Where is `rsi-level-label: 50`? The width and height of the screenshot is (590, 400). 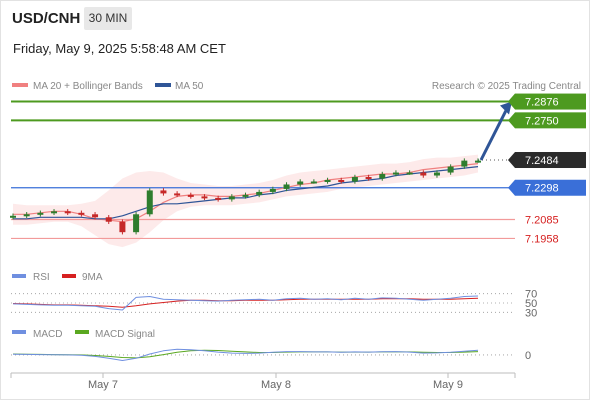
rsi-level-label: 50 is located at coordinates (531, 304).